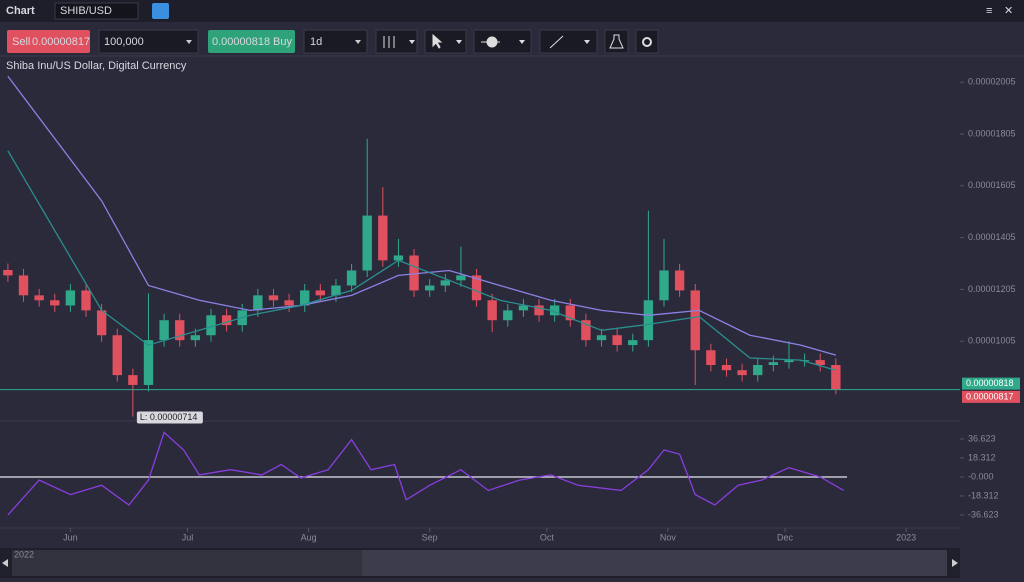 The image size is (1024, 582). What do you see at coordinates (1008, 11) in the screenshot?
I see `close-icon: ✕` at bounding box center [1008, 11].